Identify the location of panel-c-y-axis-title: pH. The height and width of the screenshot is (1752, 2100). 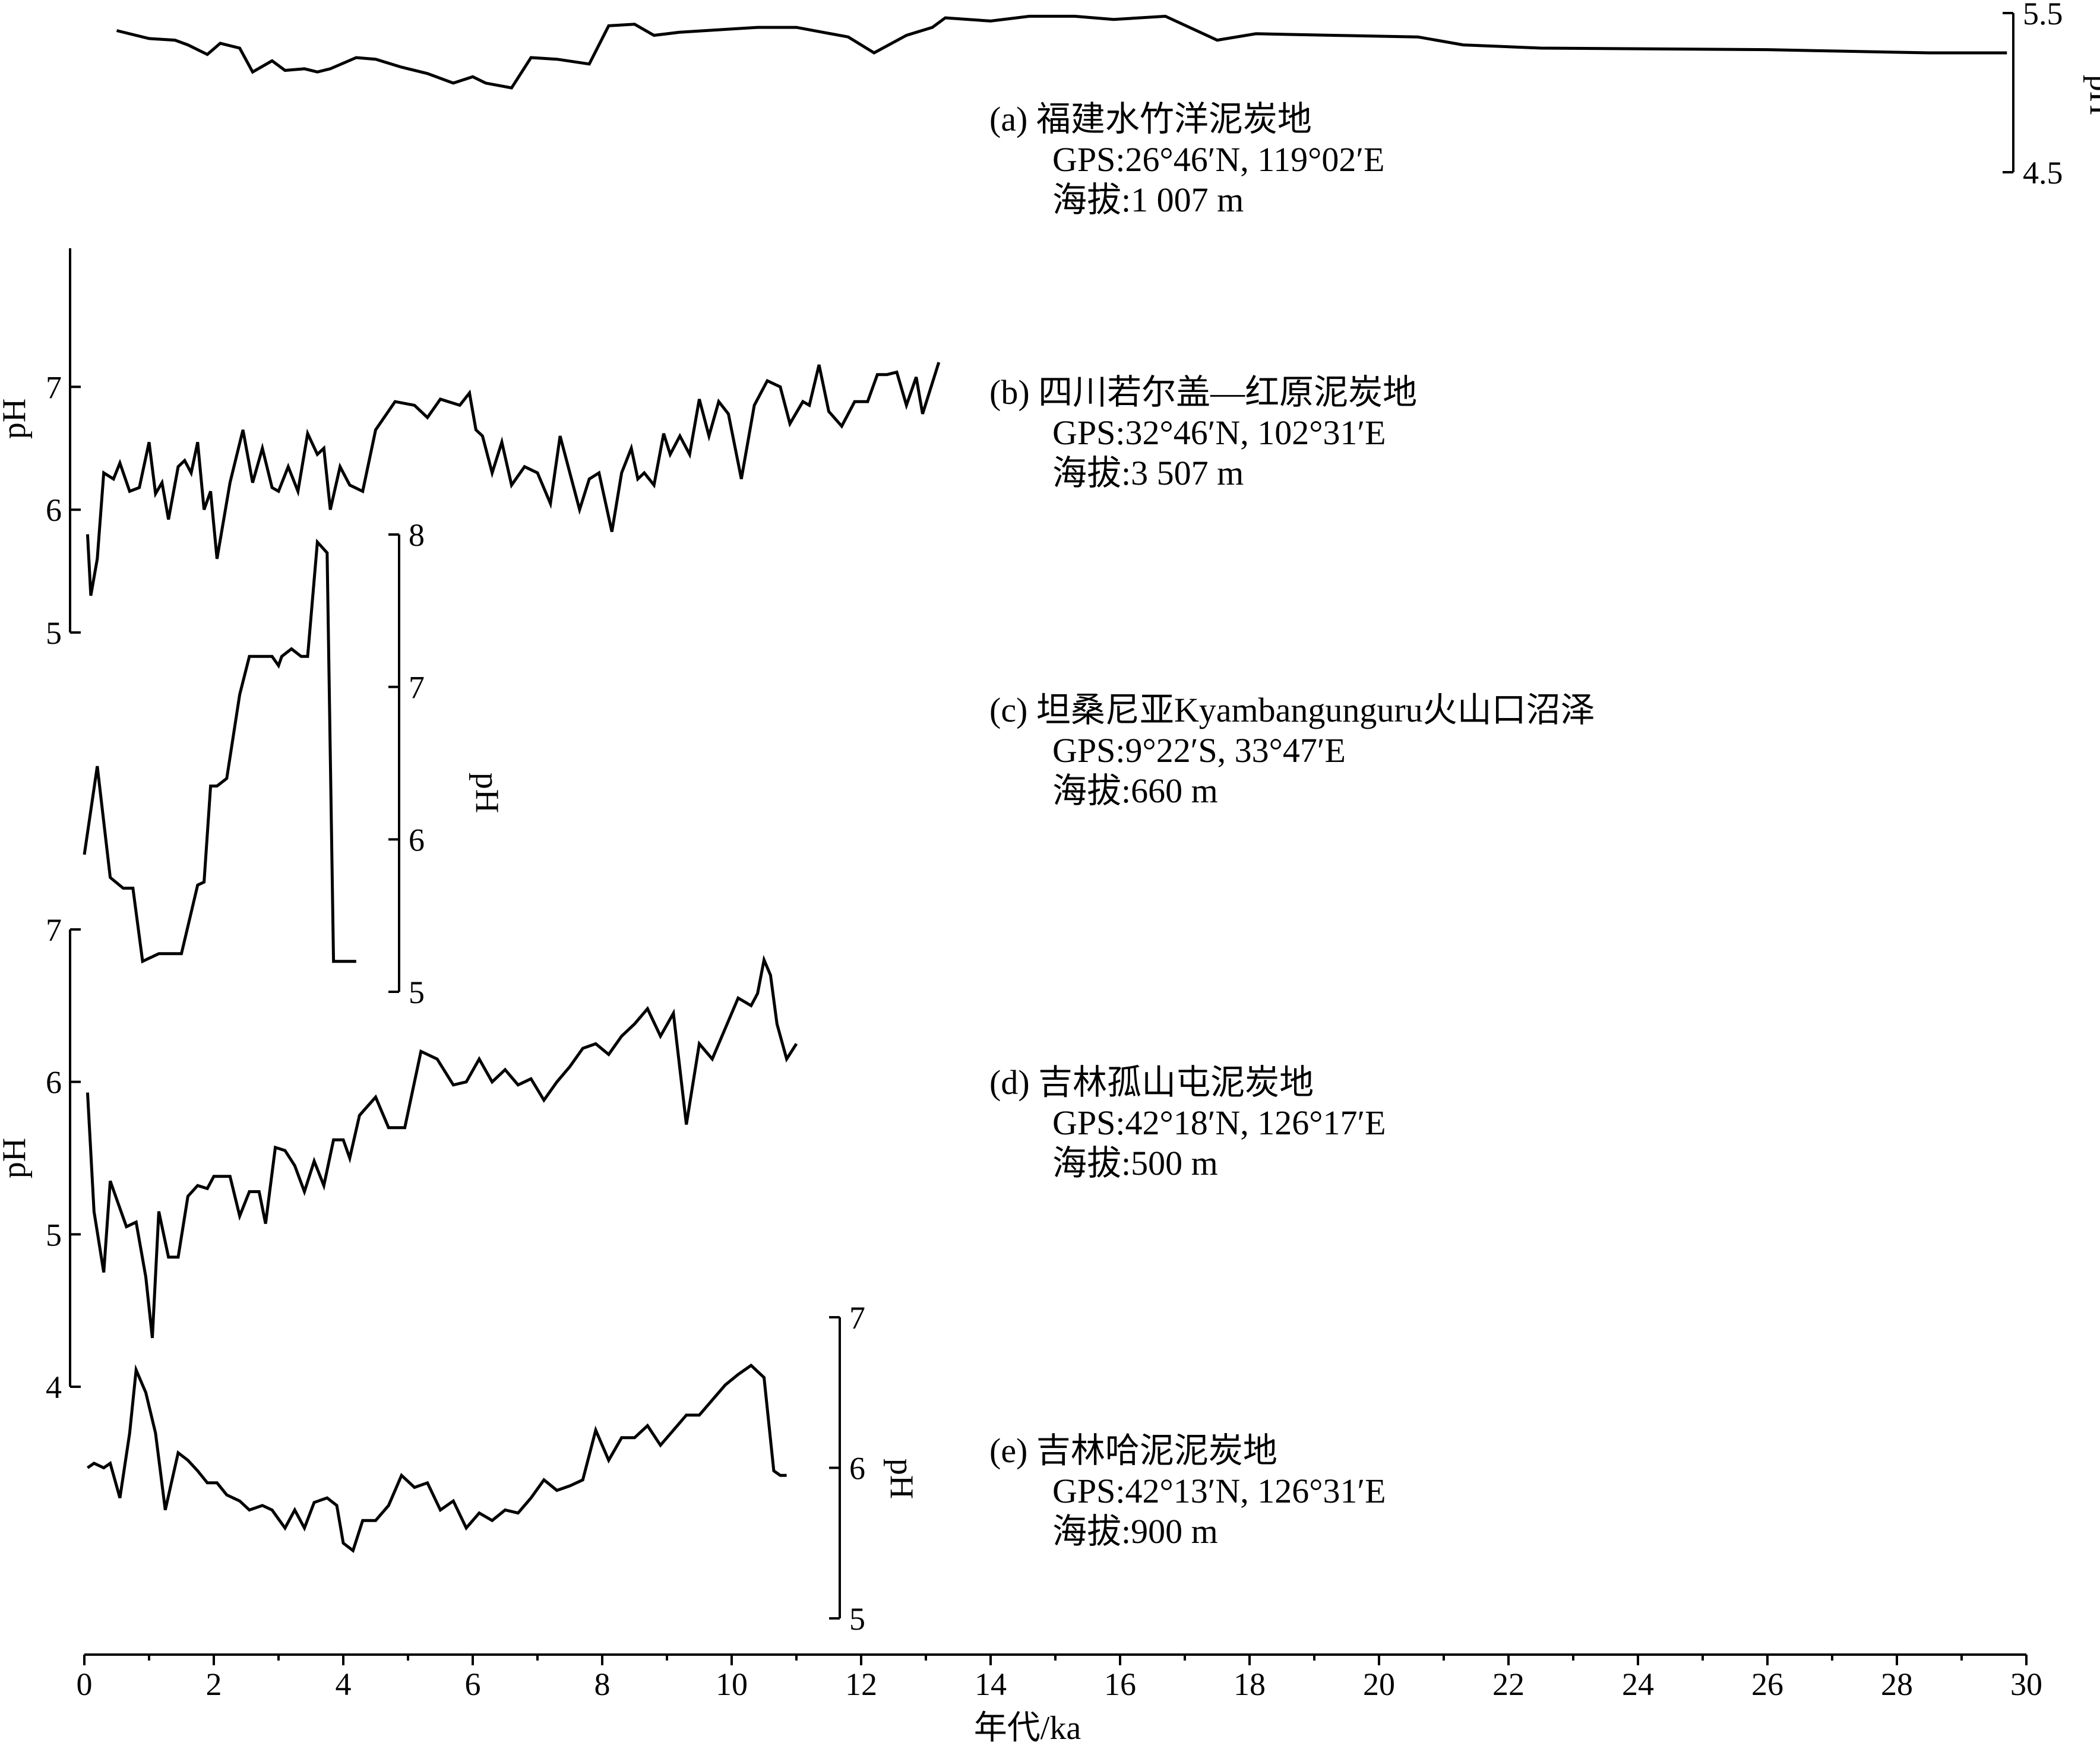
(487, 793).